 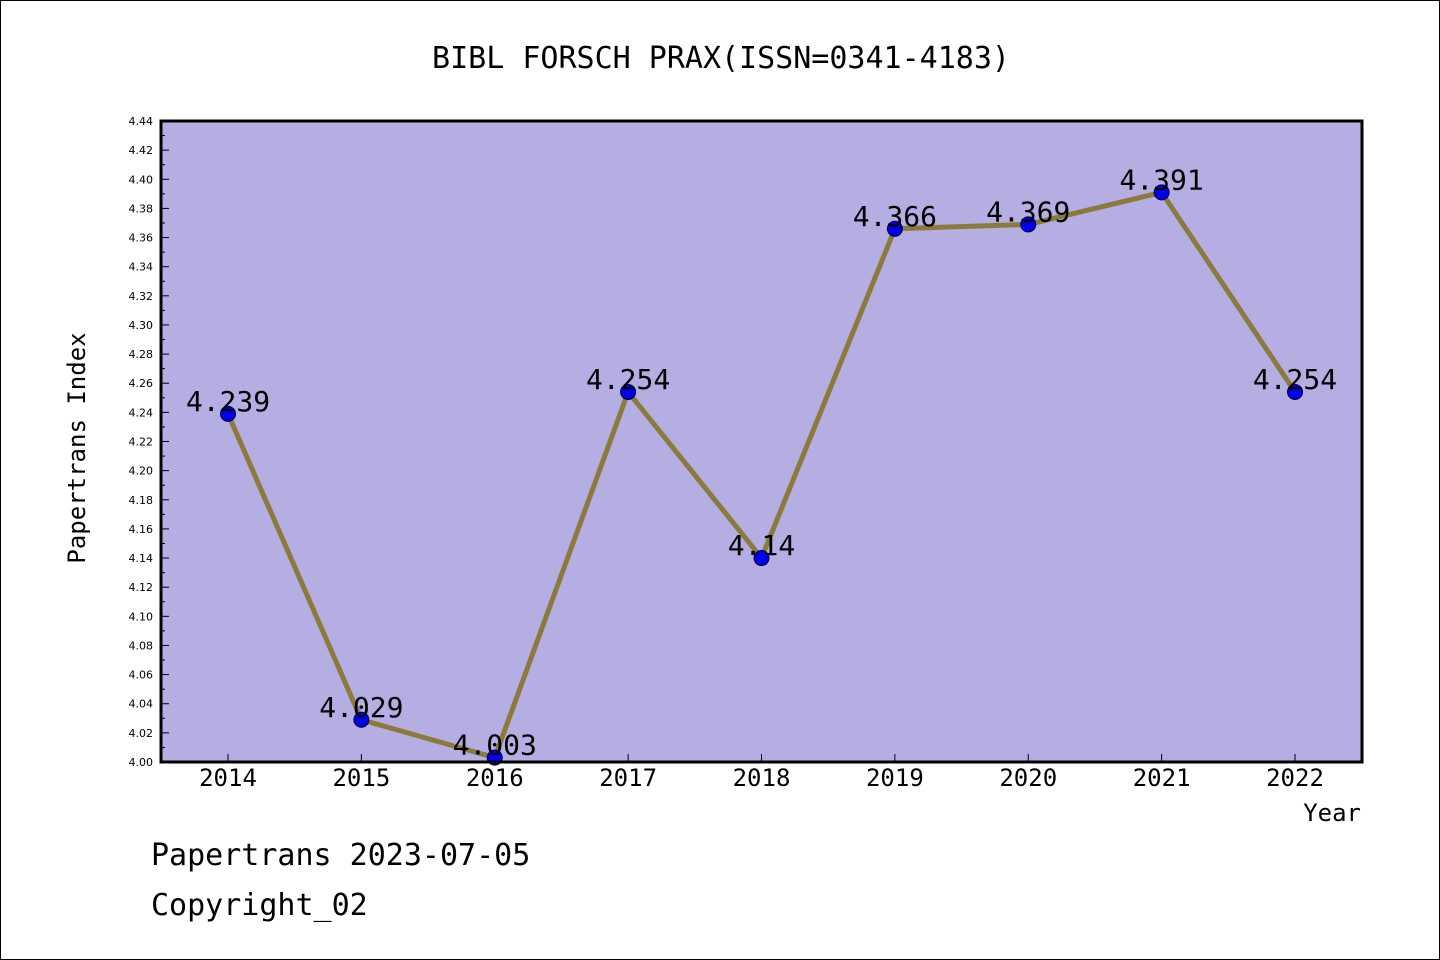 What do you see at coordinates (141, 645) in the screenshot?
I see `y-tick-label: 4.08` at bounding box center [141, 645].